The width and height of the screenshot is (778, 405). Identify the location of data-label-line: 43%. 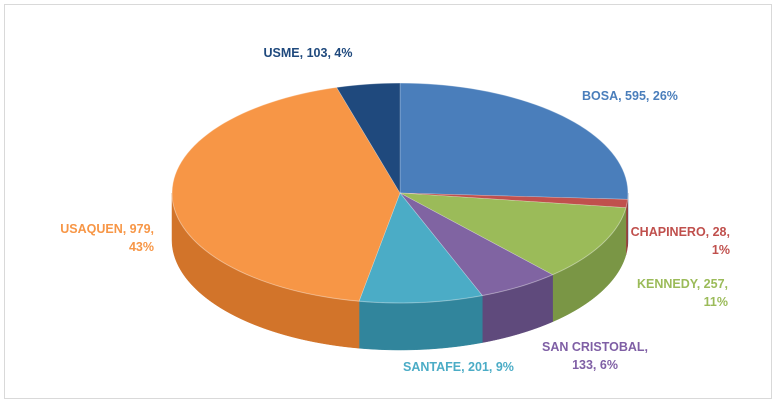
(141, 247).